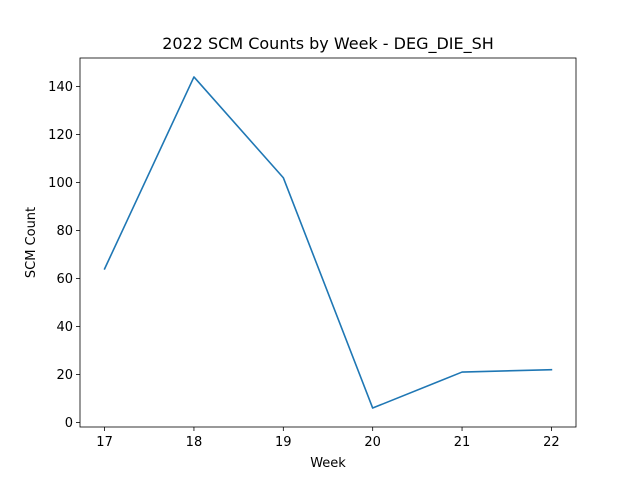 The width and height of the screenshot is (640, 480). I want to click on y-axis-label: SCM Count, so click(31, 242).